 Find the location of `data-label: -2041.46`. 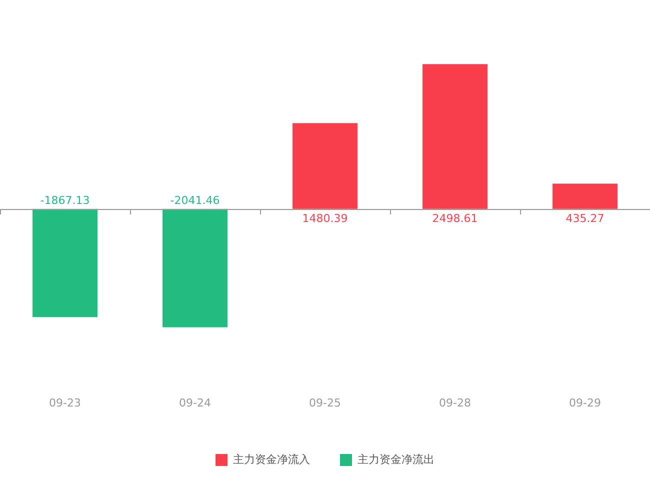

data-label: -2041.46 is located at coordinates (195, 200).